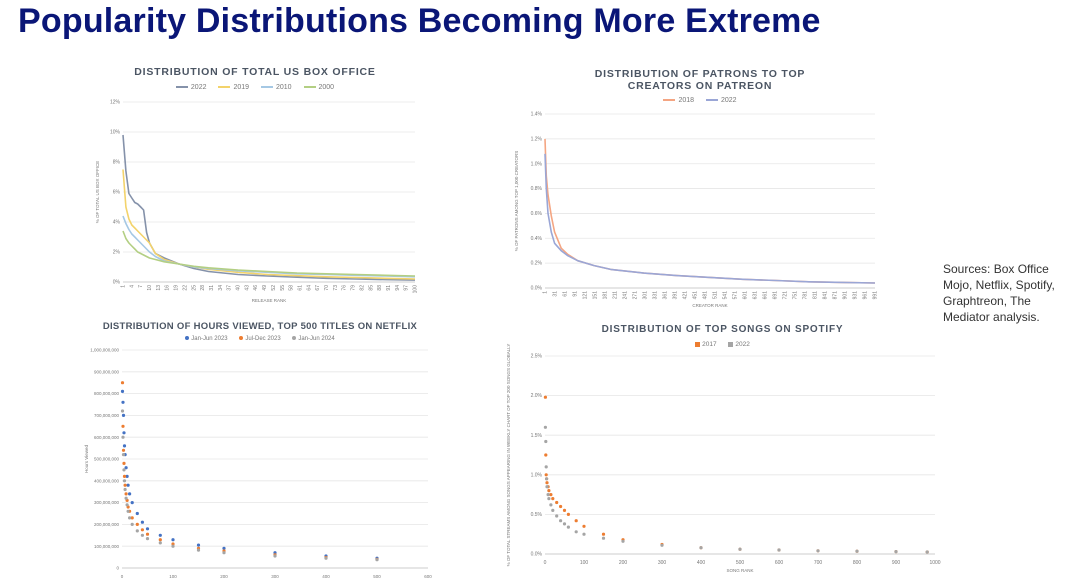 Image resolution: width=1080 pixels, height=584 pixels. I want to click on y-tick-label: 900,000,000, so click(107, 371).